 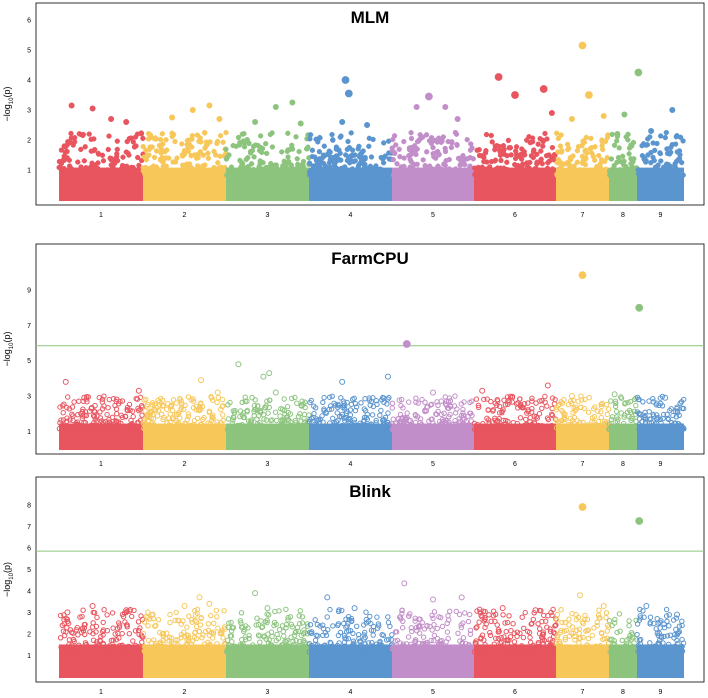 What do you see at coordinates (646, 606) in the screenshot?
I see `top-hit-point-chr9` at bounding box center [646, 606].